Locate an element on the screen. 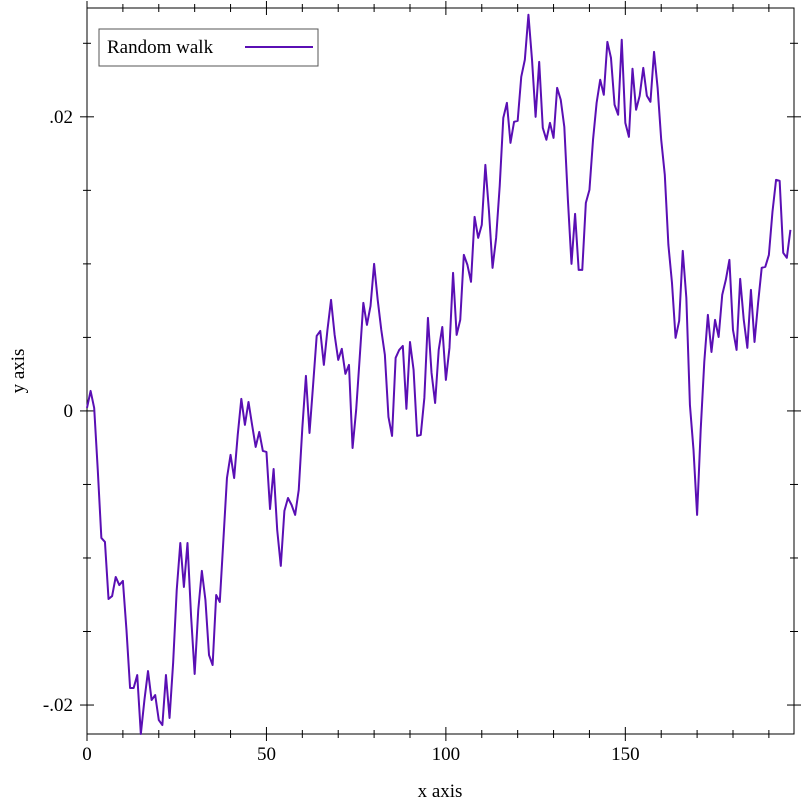 The width and height of the screenshot is (812, 812). y-tick-label: 0 is located at coordinates (69, 411).